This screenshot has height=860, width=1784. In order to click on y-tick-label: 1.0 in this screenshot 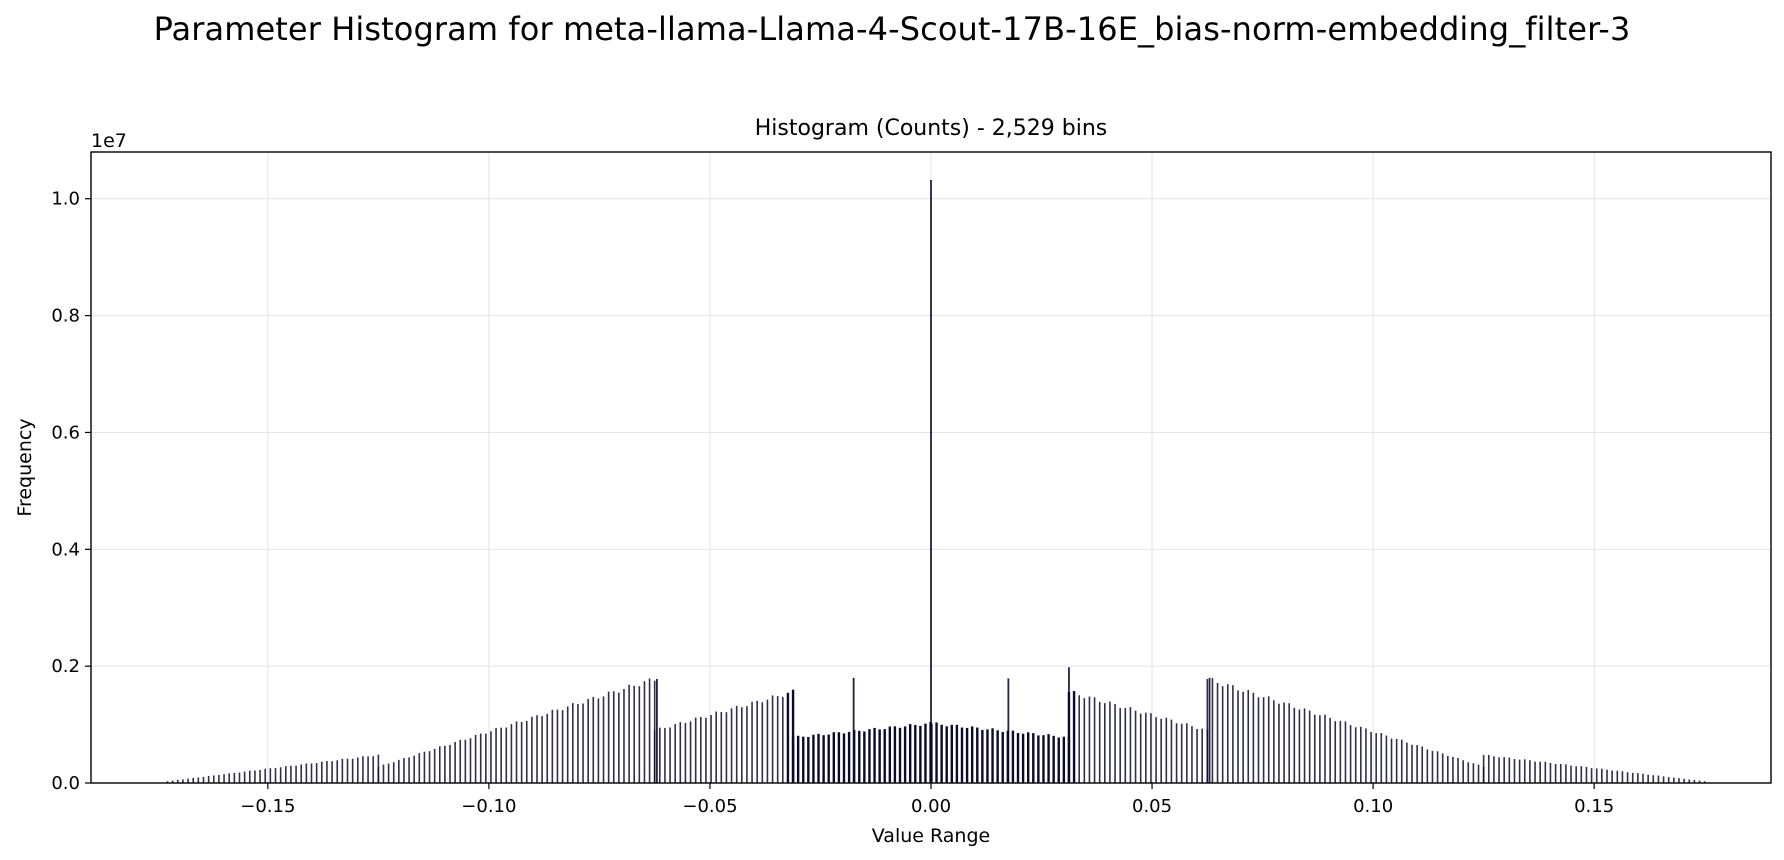, I will do `click(65, 199)`.